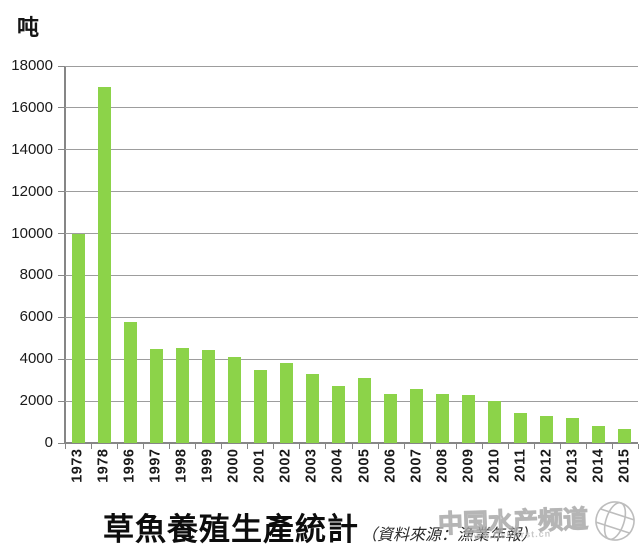 The width and height of the screenshot is (640, 550). I want to click on bar-1996, so click(130, 382).